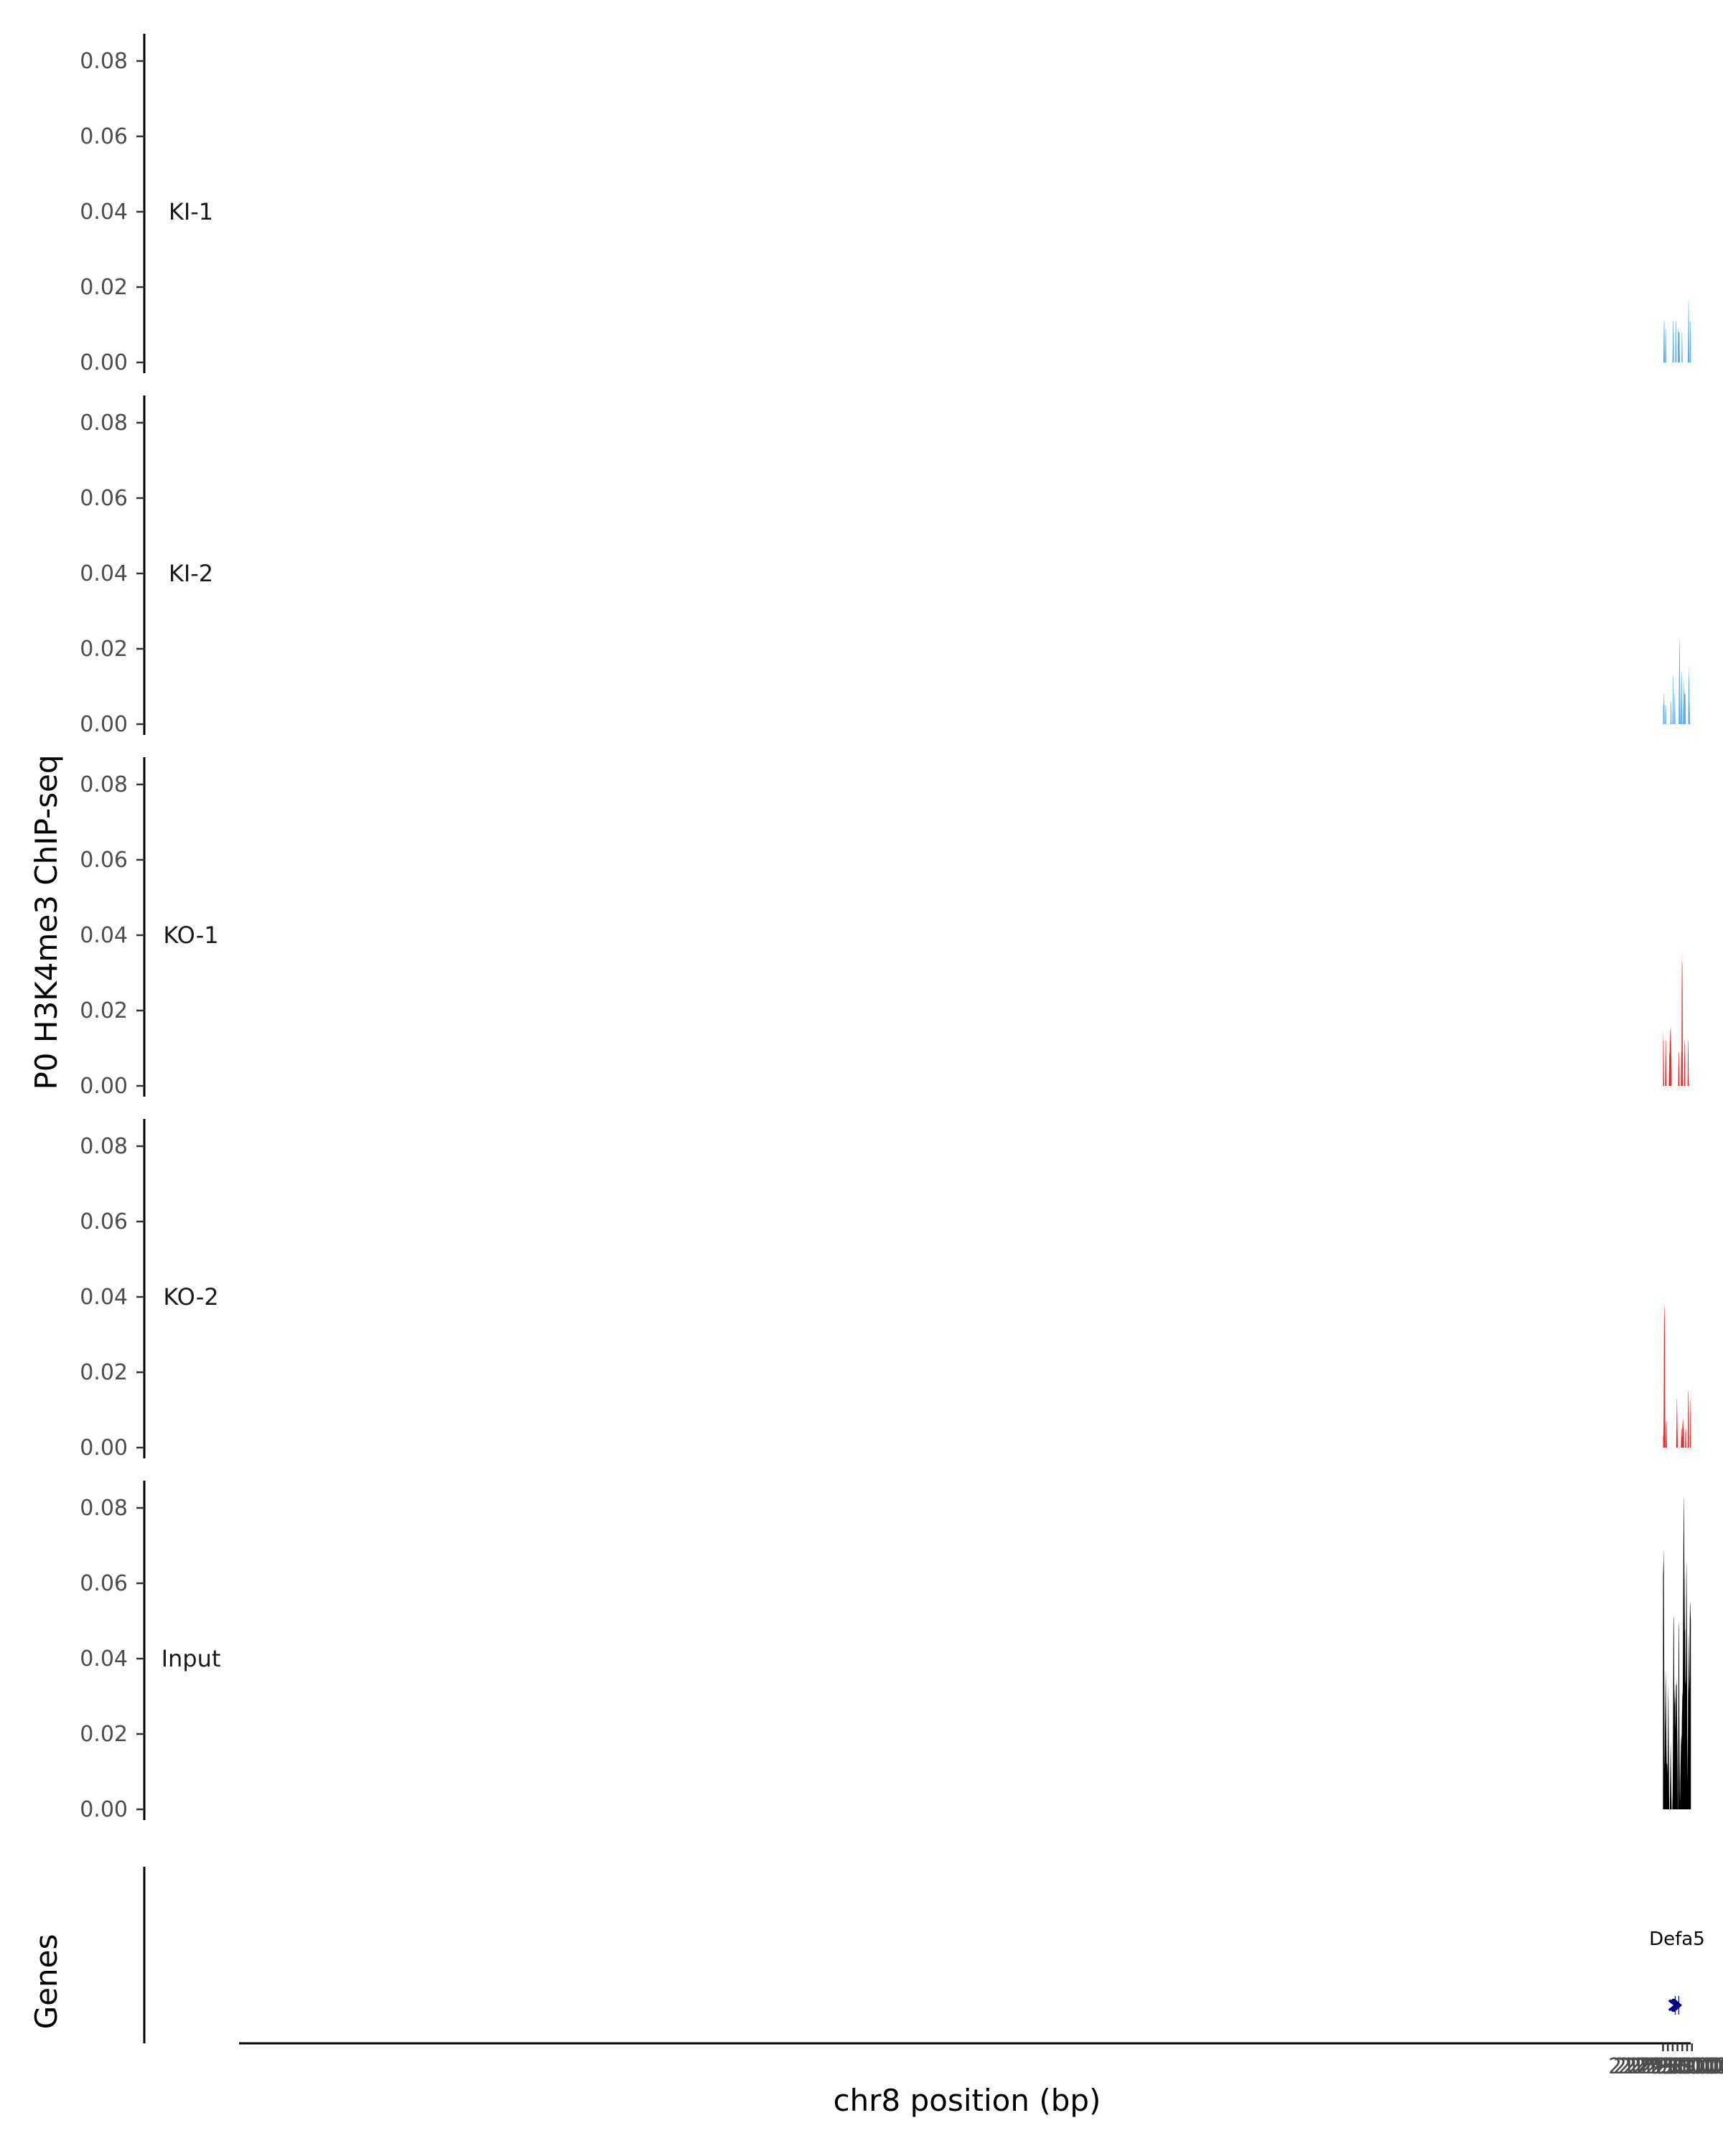 The height and width of the screenshot is (2156, 1723). I want to click on x-tick-label: 21295000, so click(1663, 2066).